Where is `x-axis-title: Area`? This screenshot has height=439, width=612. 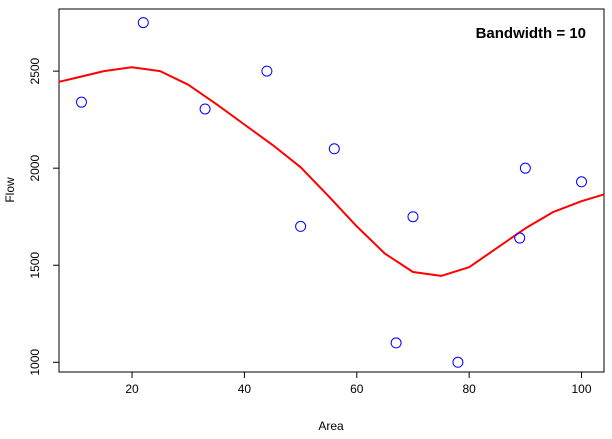 x-axis-title: Area is located at coordinates (331, 426).